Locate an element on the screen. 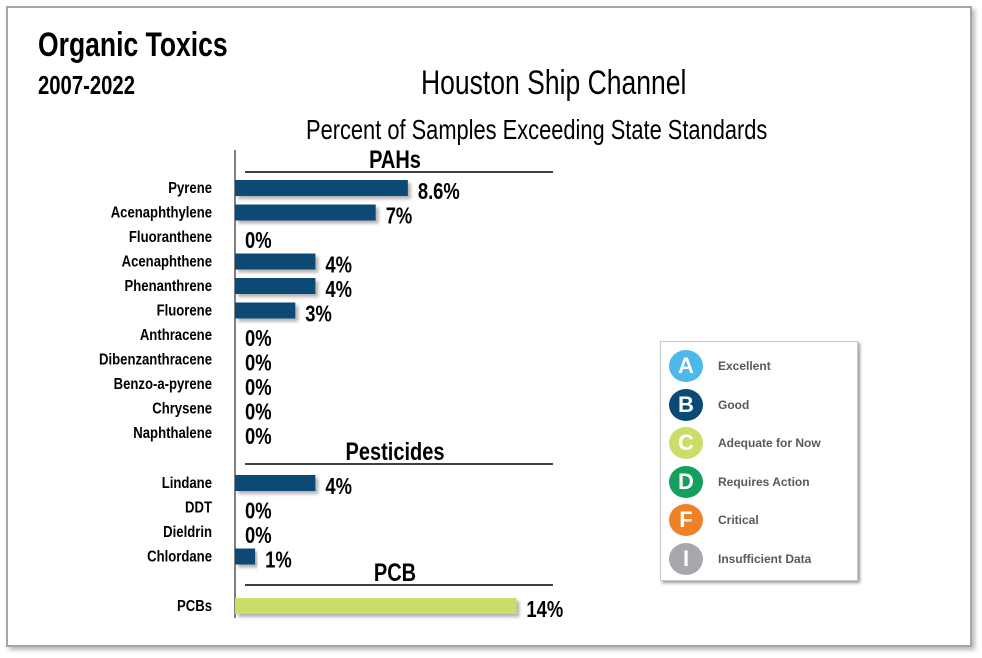 Image resolution: width=982 pixels, height=658 pixels. category-label: Chlordane is located at coordinates (179, 556).